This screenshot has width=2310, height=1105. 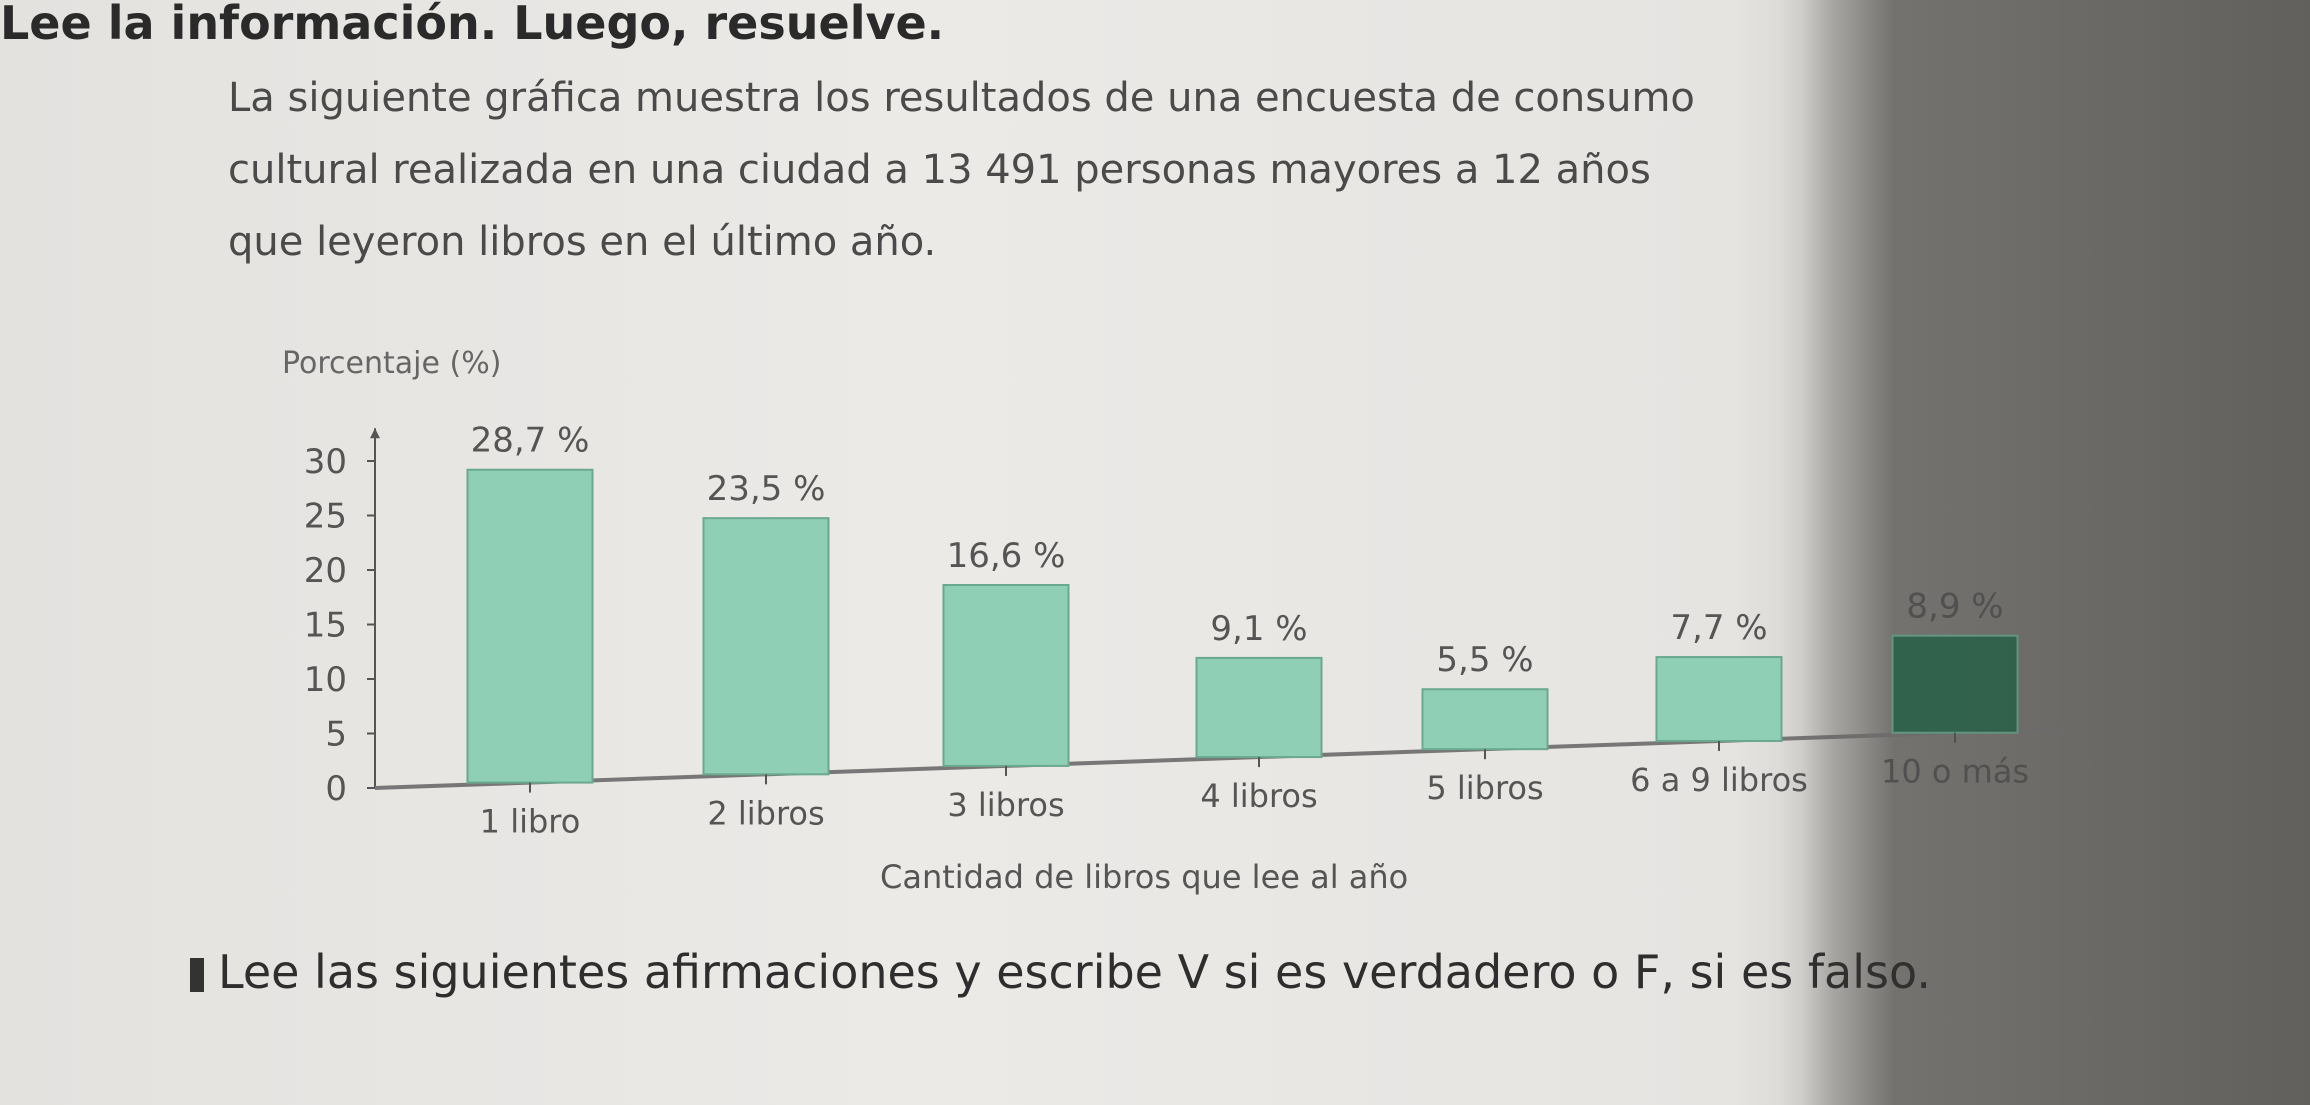 What do you see at coordinates (1258, 796) in the screenshot?
I see `x-tick-label: 4 libros` at bounding box center [1258, 796].